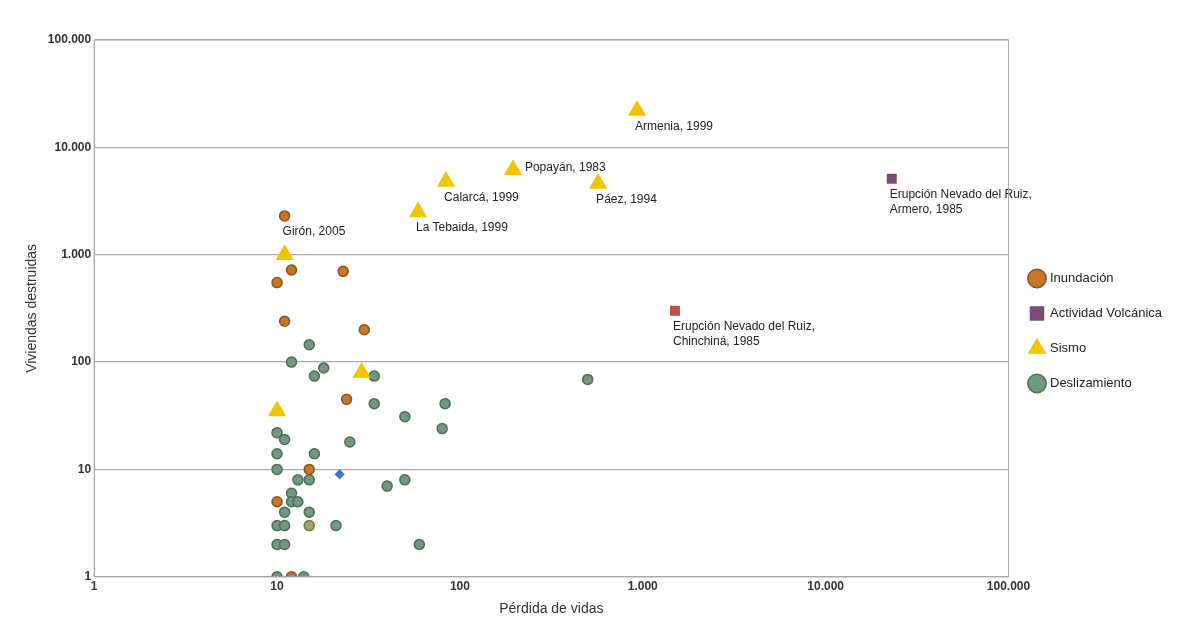 The image size is (1192, 642). I want to click on x-tick-label: 100, so click(460, 586).